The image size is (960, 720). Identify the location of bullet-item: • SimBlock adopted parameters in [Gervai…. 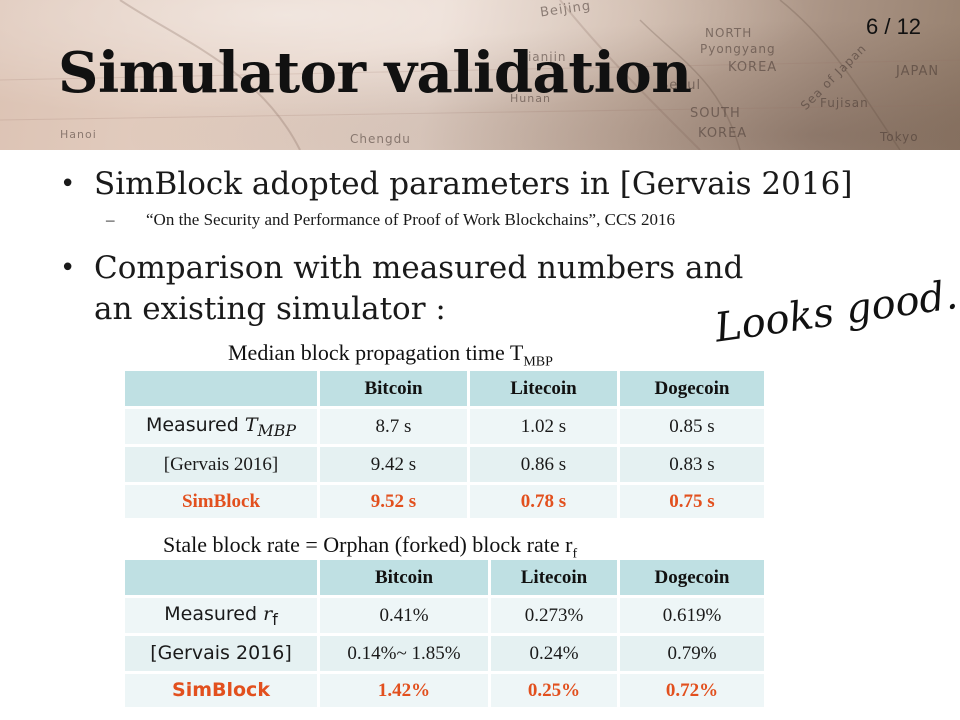
(456, 184).